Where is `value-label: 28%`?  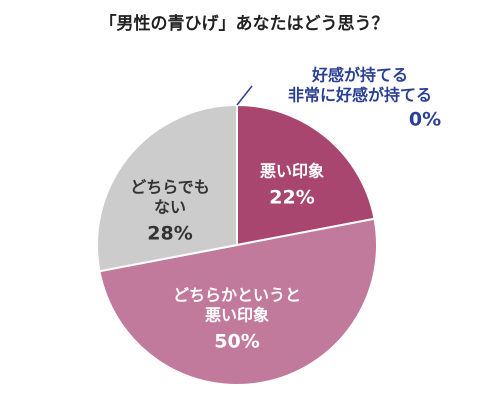 value-label: 28% is located at coordinates (169, 234).